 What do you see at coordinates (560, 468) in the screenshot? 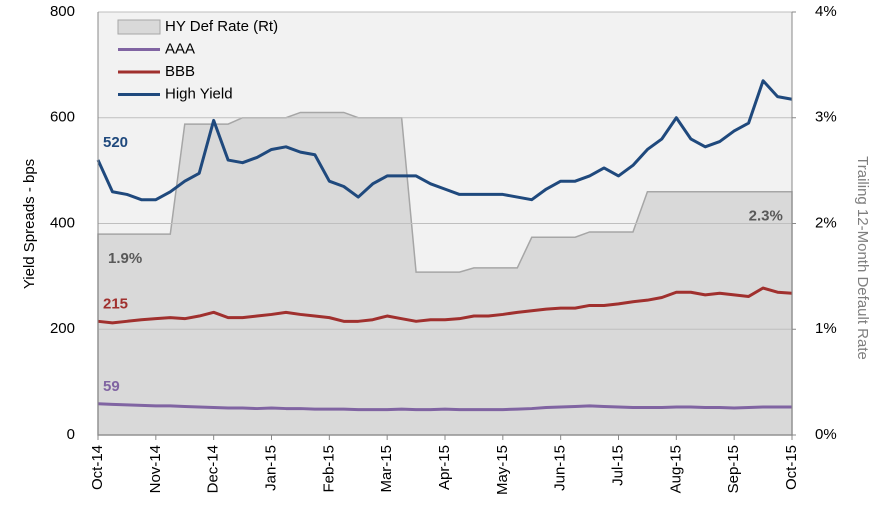
I see `x-tick-label: Jun-15` at bounding box center [560, 468].